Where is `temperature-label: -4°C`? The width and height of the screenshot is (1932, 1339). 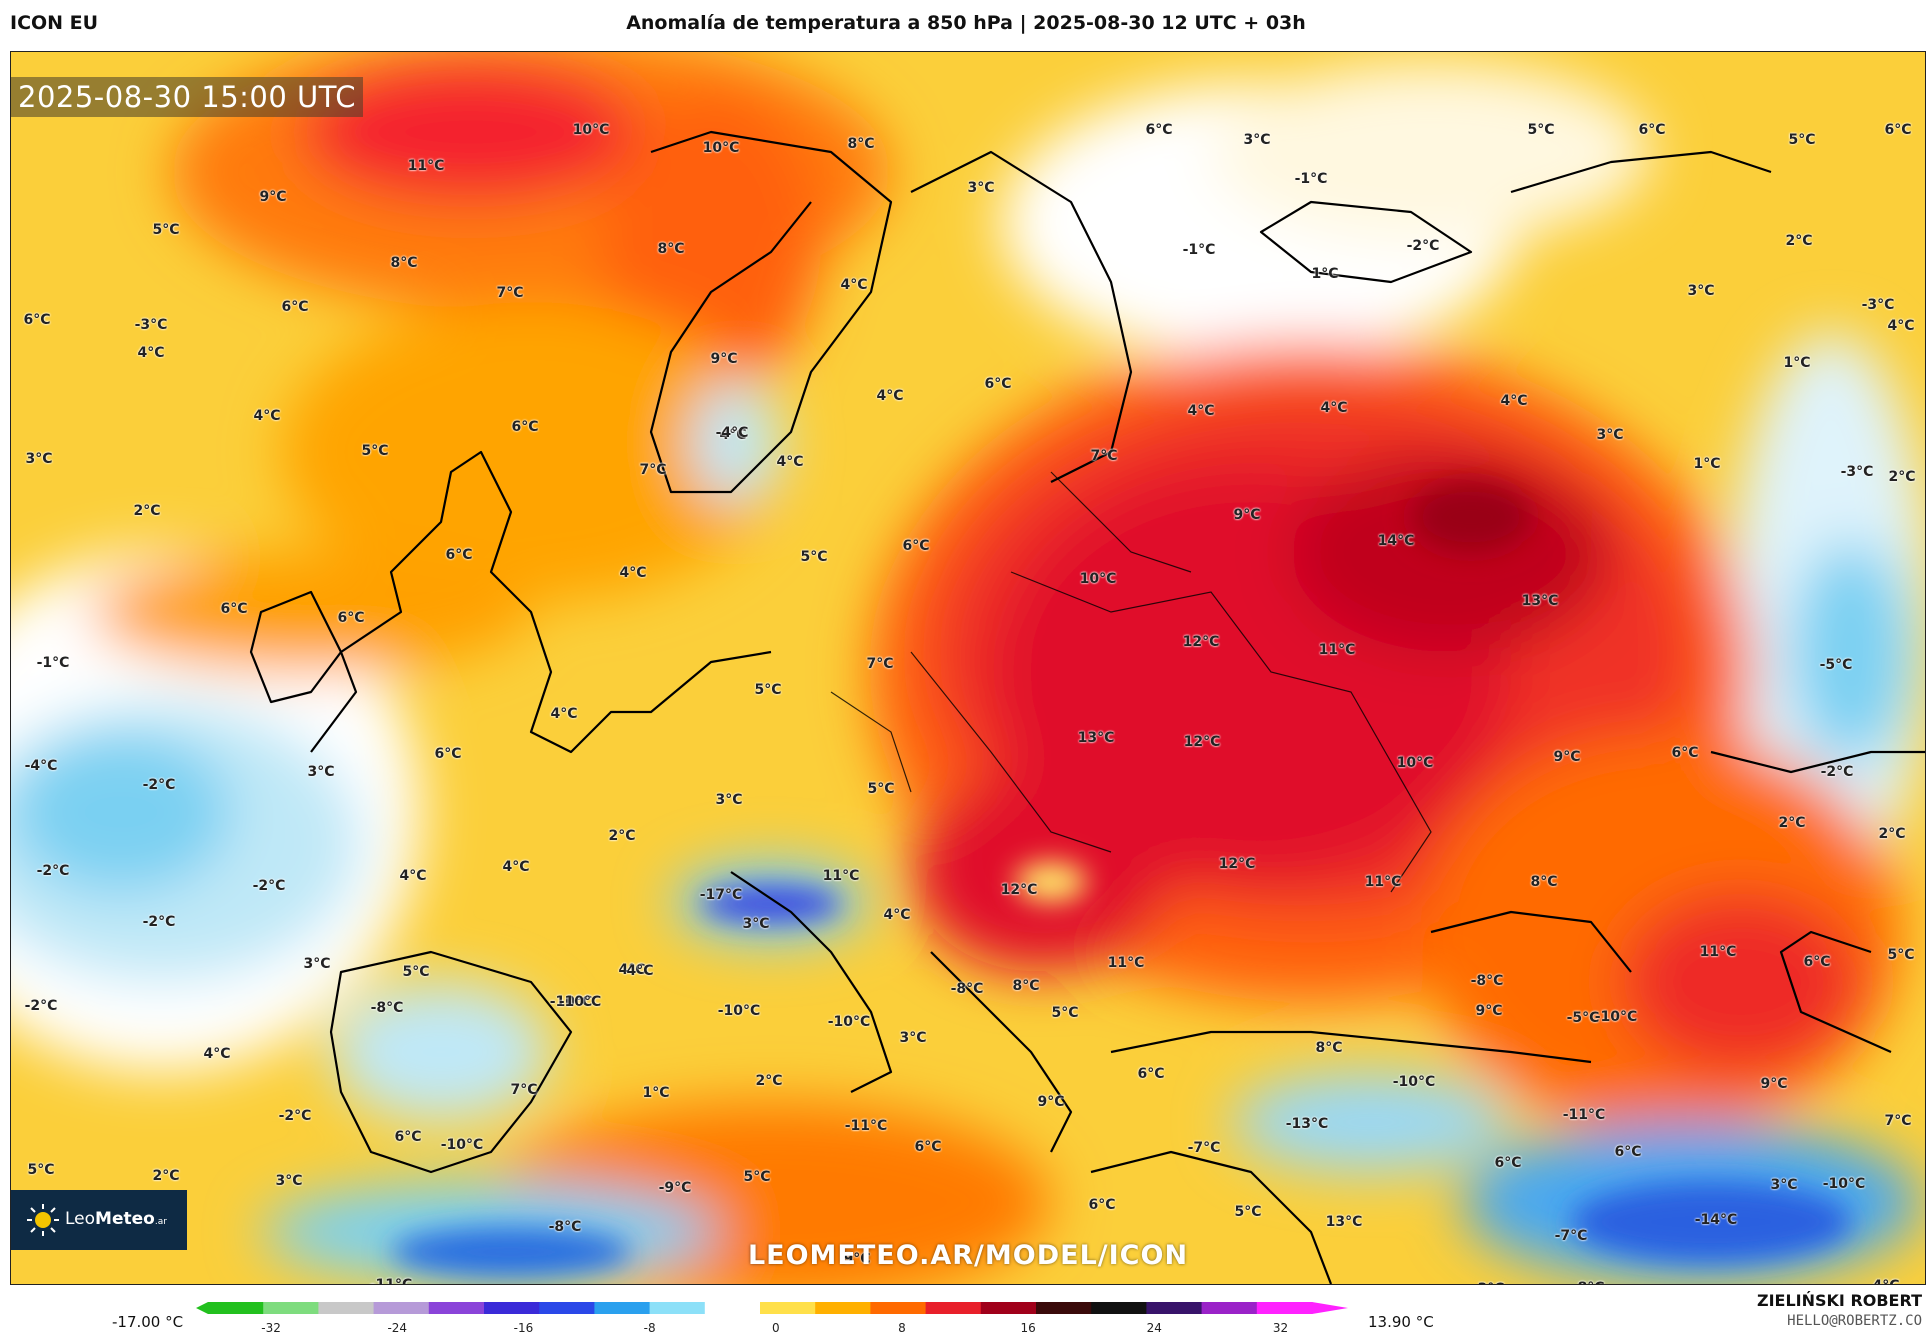
temperature-label: -4°C is located at coordinates (732, 433).